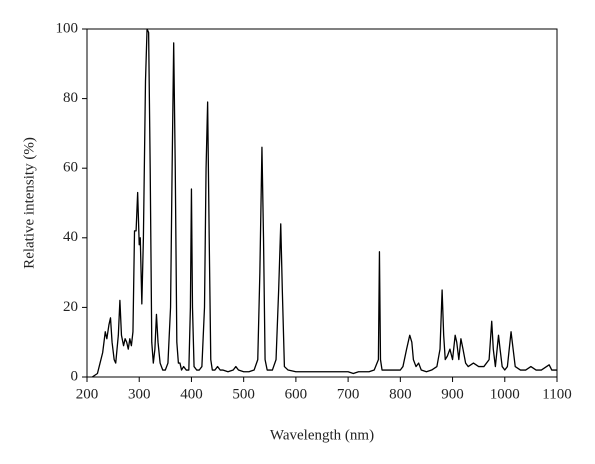 The height and width of the screenshot is (464, 595). Describe the element at coordinates (452, 394) in the screenshot. I see `x-tick-label: 900` at that location.